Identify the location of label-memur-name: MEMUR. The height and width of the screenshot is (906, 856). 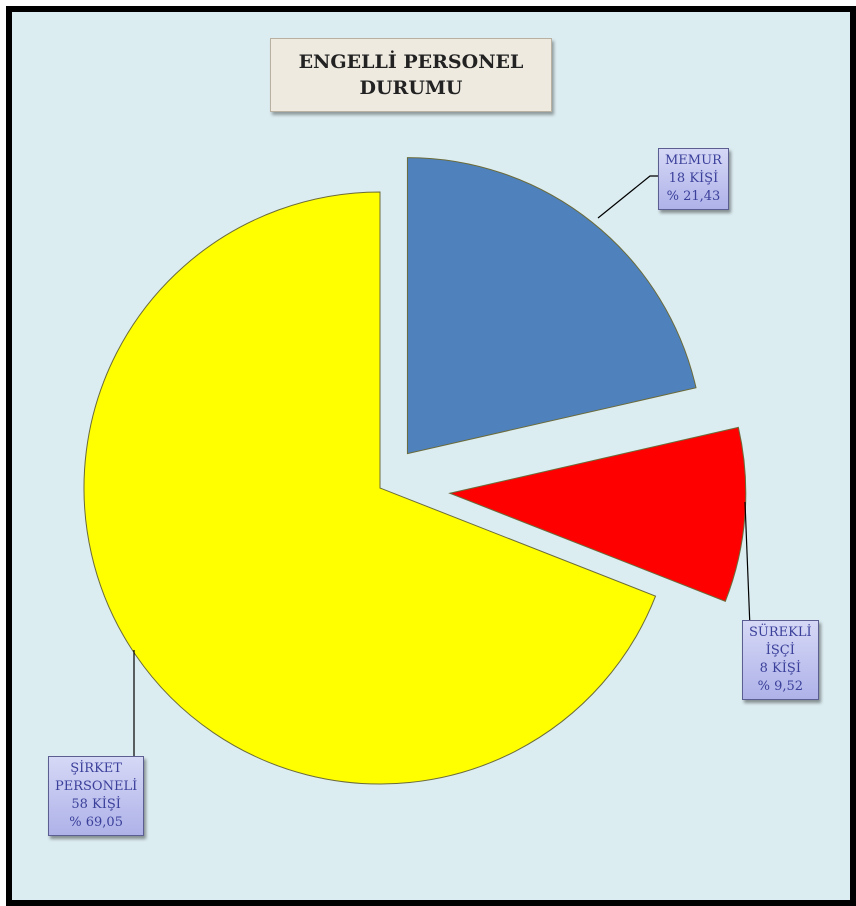
(693, 160).